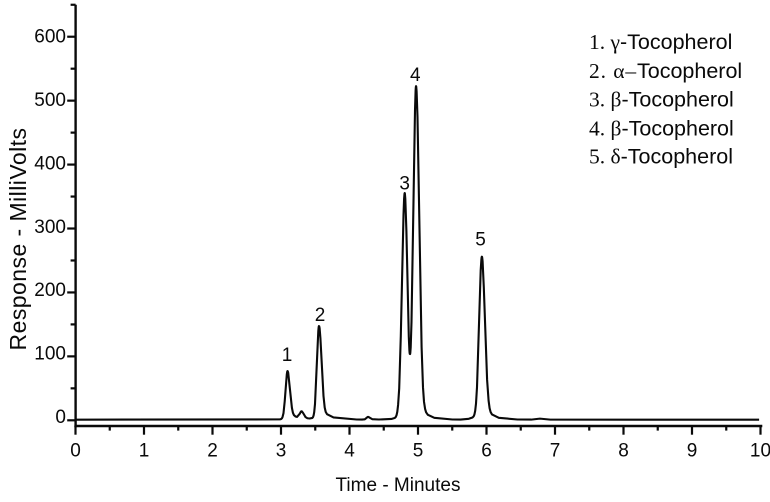  Describe the element at coordinates (50, 354) in the screenshot. I see `svg-text: 100` at that location.